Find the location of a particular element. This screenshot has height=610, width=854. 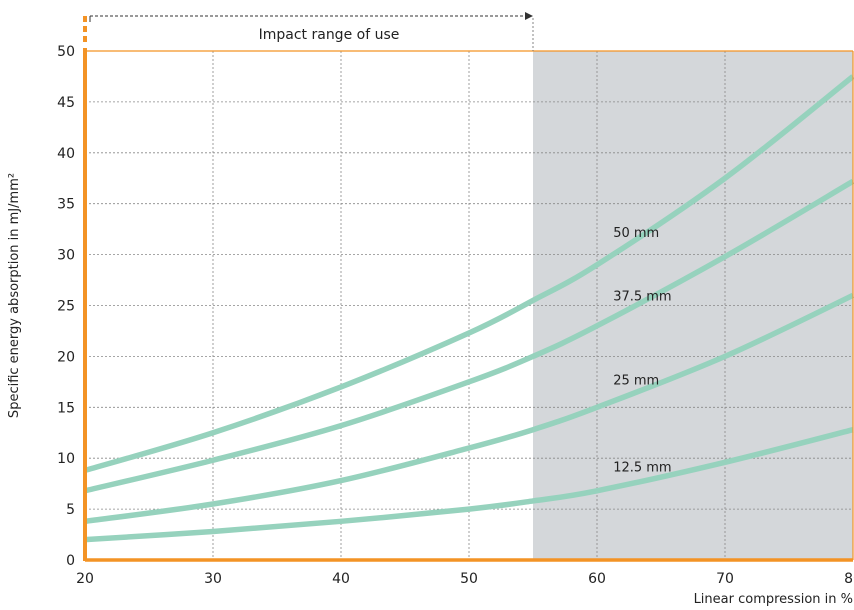

y-tick-label-30: 30 is located at coordinates (66, 256).